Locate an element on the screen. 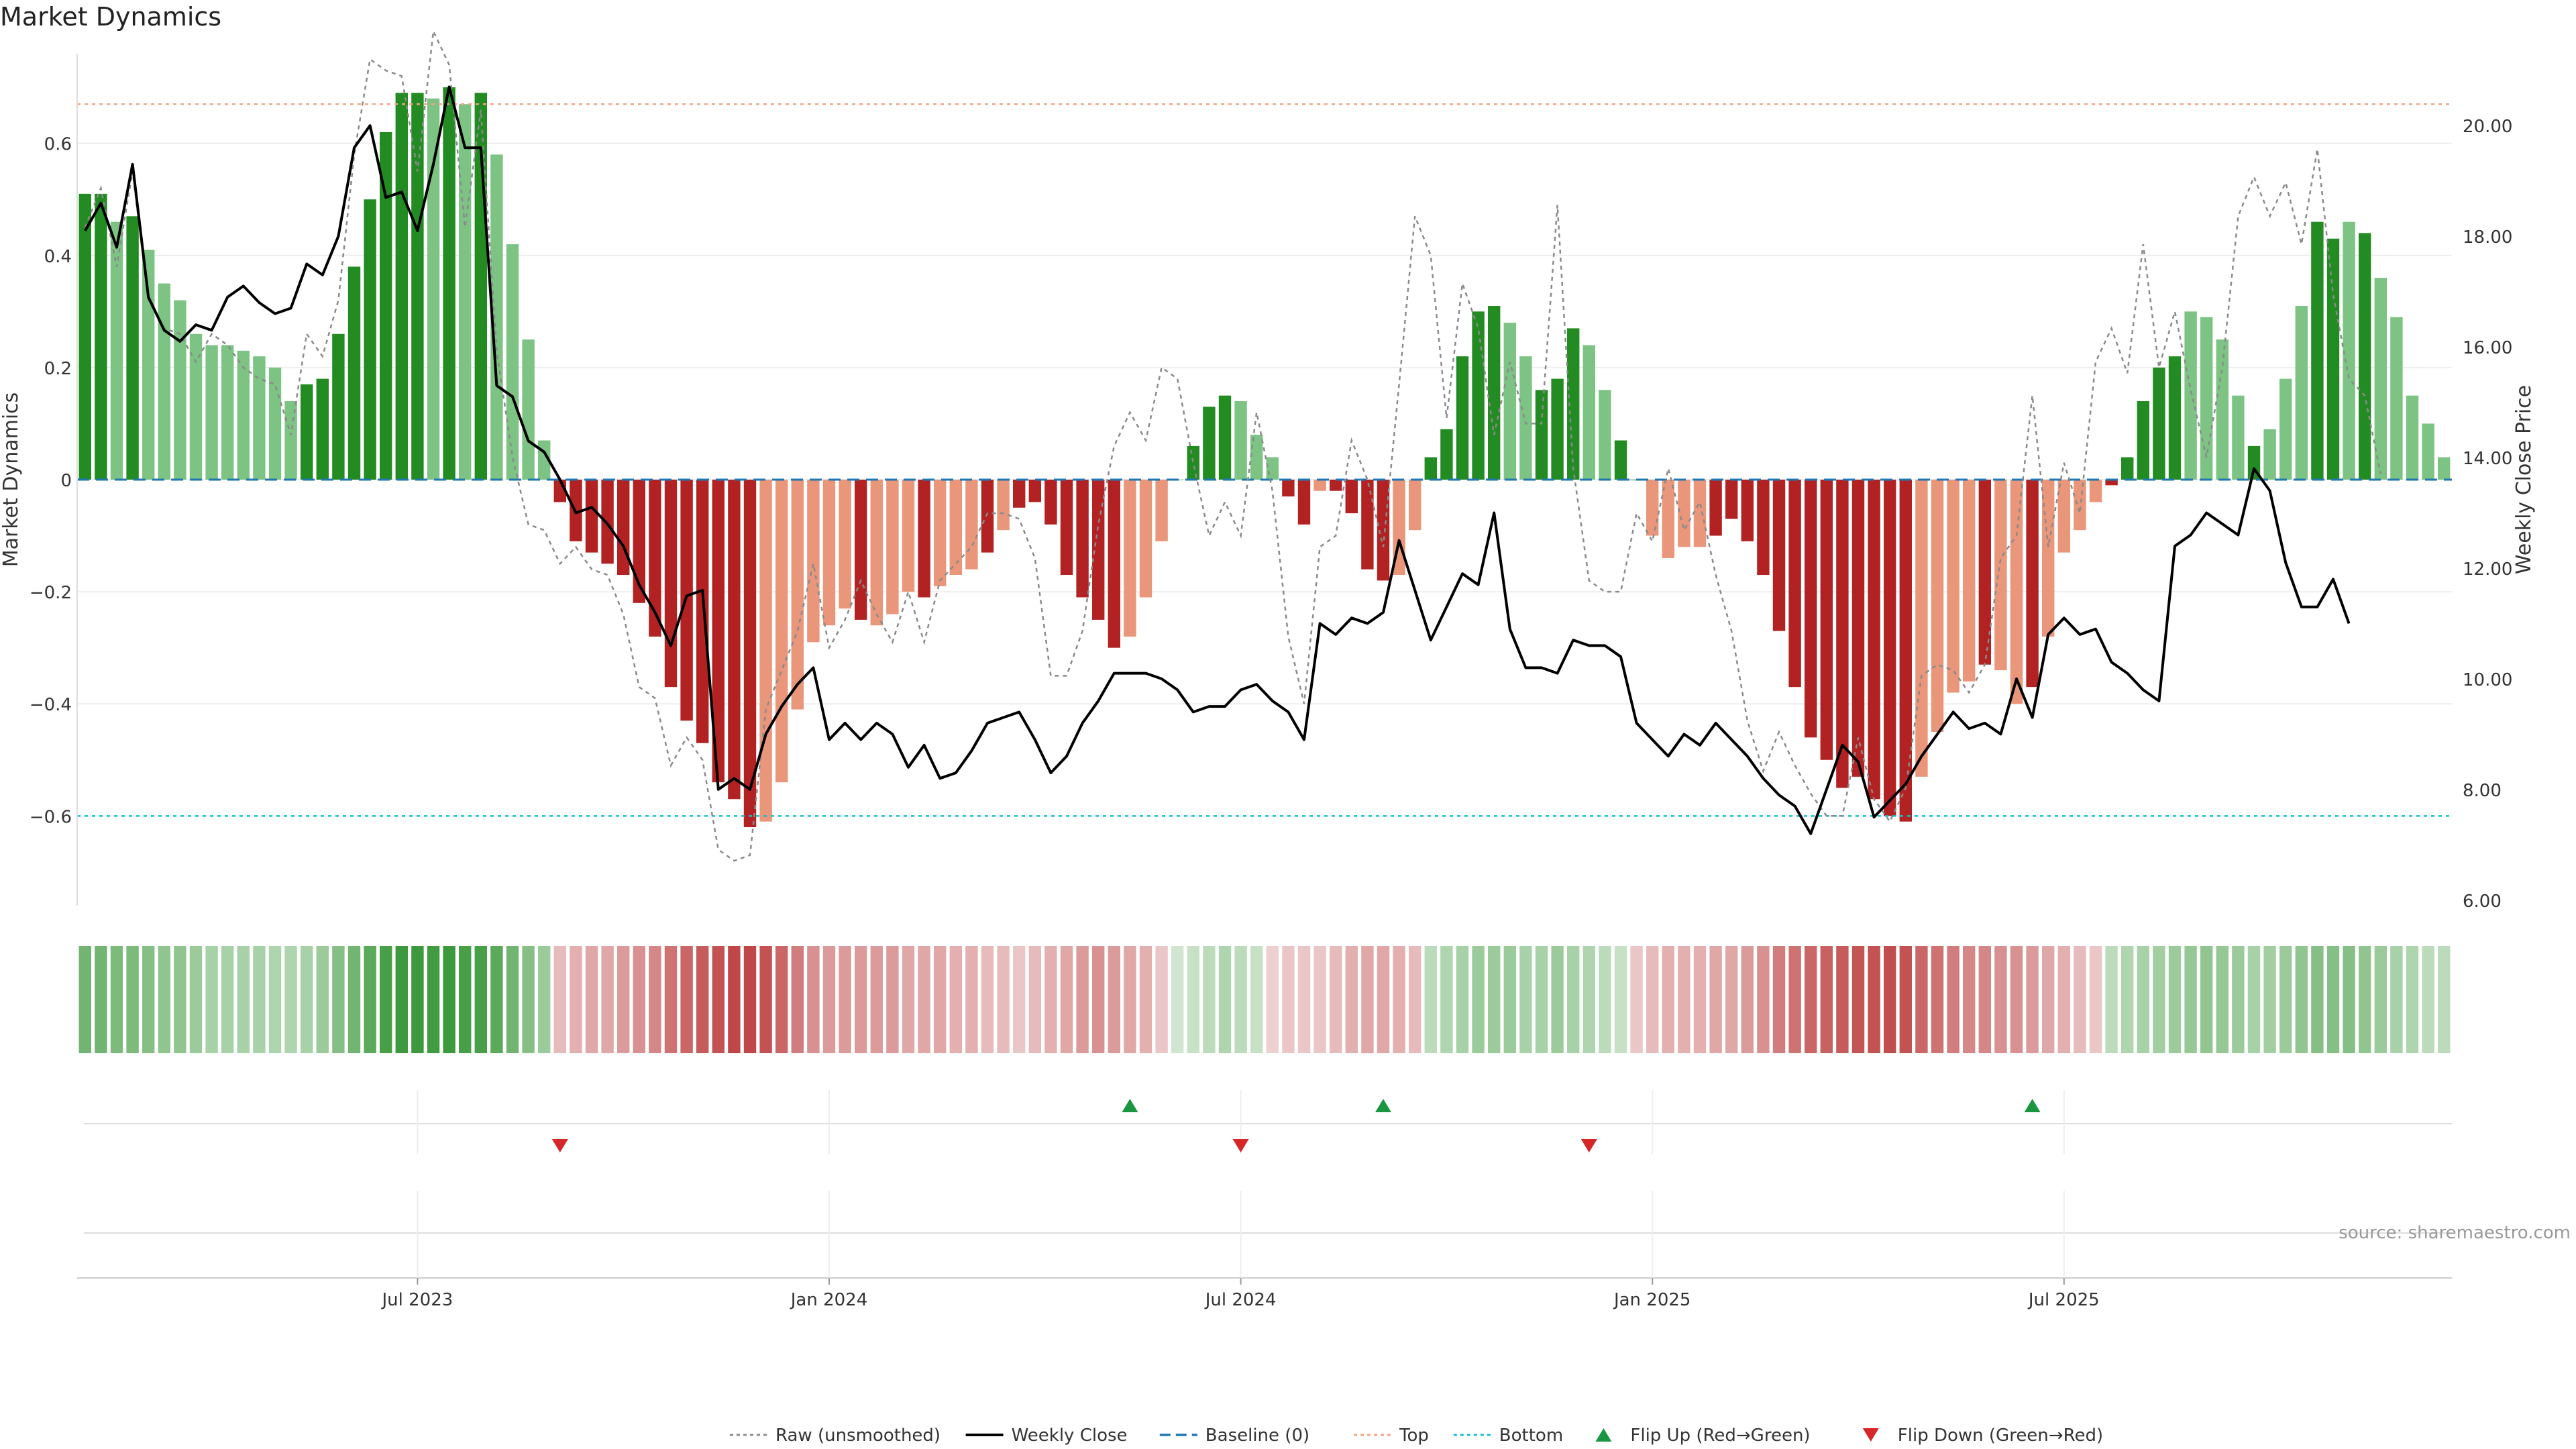  legend-swatch is located at coordinates (1870, 1435).